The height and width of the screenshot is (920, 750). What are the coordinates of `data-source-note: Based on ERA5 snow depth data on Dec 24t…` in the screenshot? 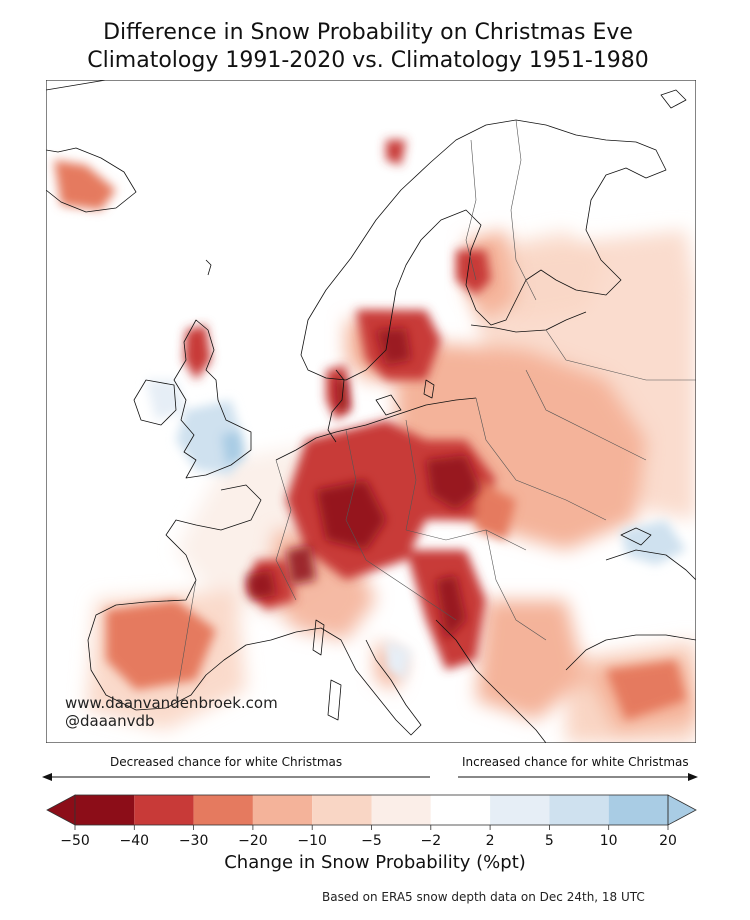 It's located at (483, 897).